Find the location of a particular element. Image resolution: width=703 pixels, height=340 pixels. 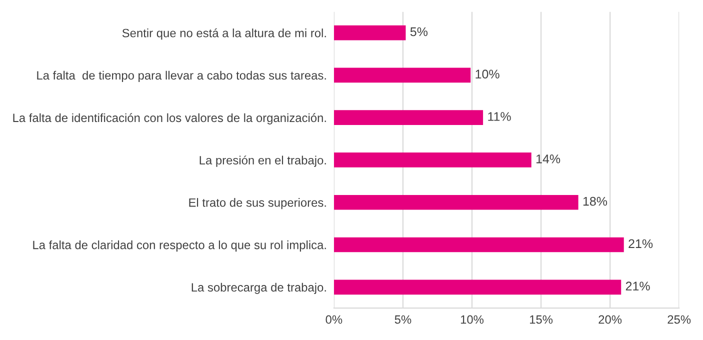

data-label: 10% is located at coordinates (488, 74).